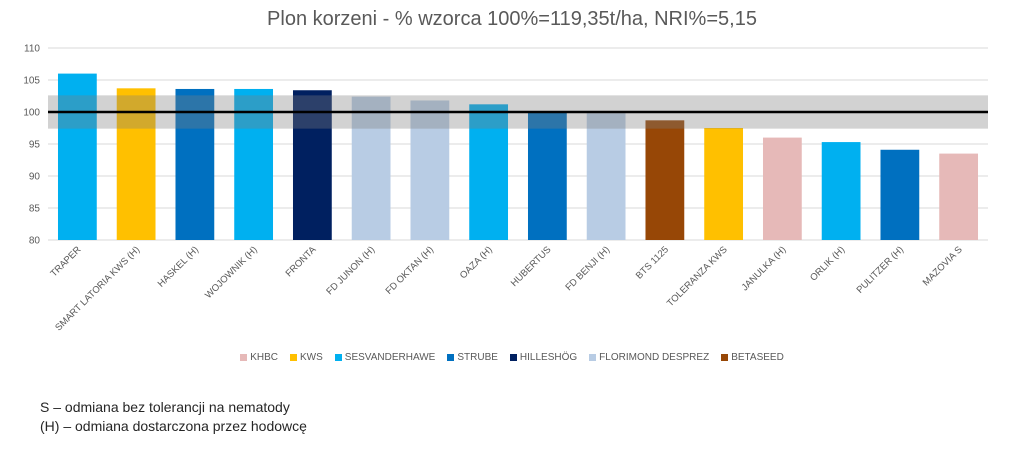  Describe the element at coordinates (65, 261) in the screenshot. I see `x-tick-label: TRAPER` at that location.